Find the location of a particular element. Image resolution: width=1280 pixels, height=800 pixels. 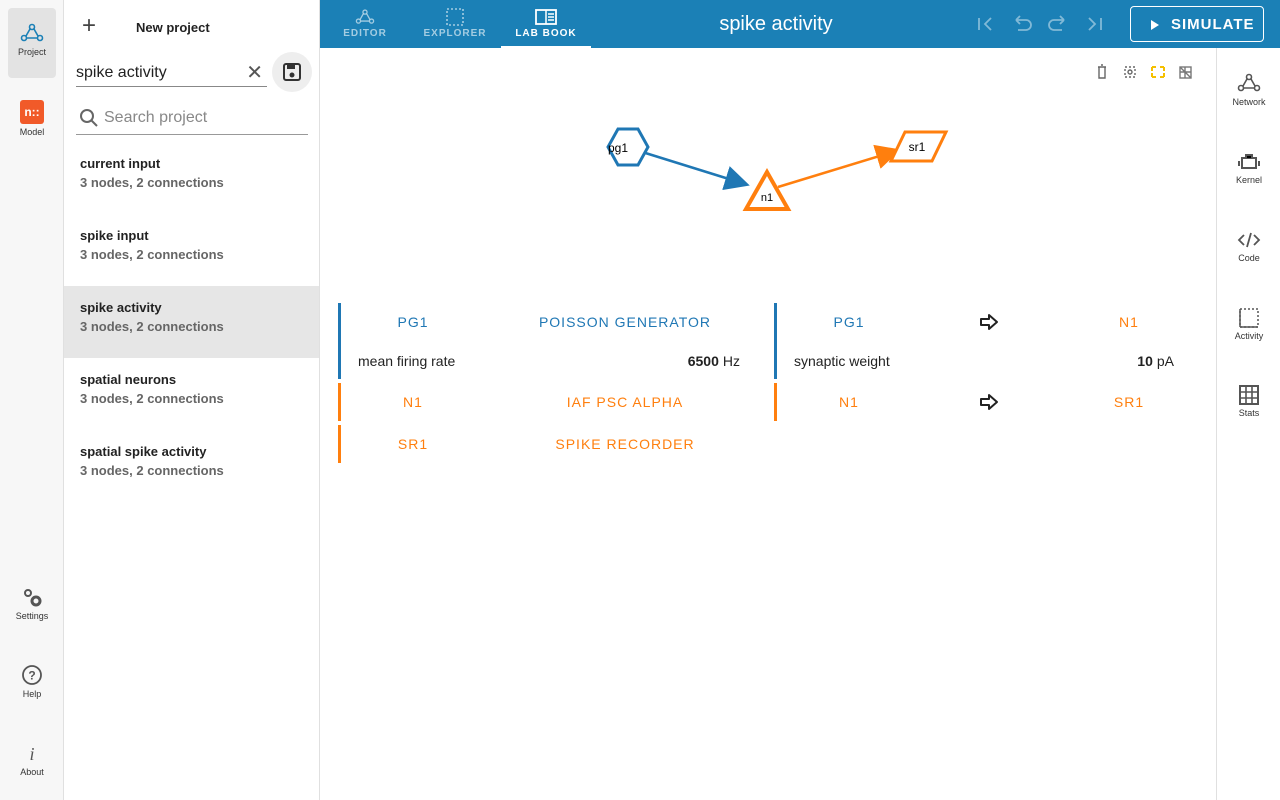

nav-model: n:: Model is located at coordinates (32, 121).